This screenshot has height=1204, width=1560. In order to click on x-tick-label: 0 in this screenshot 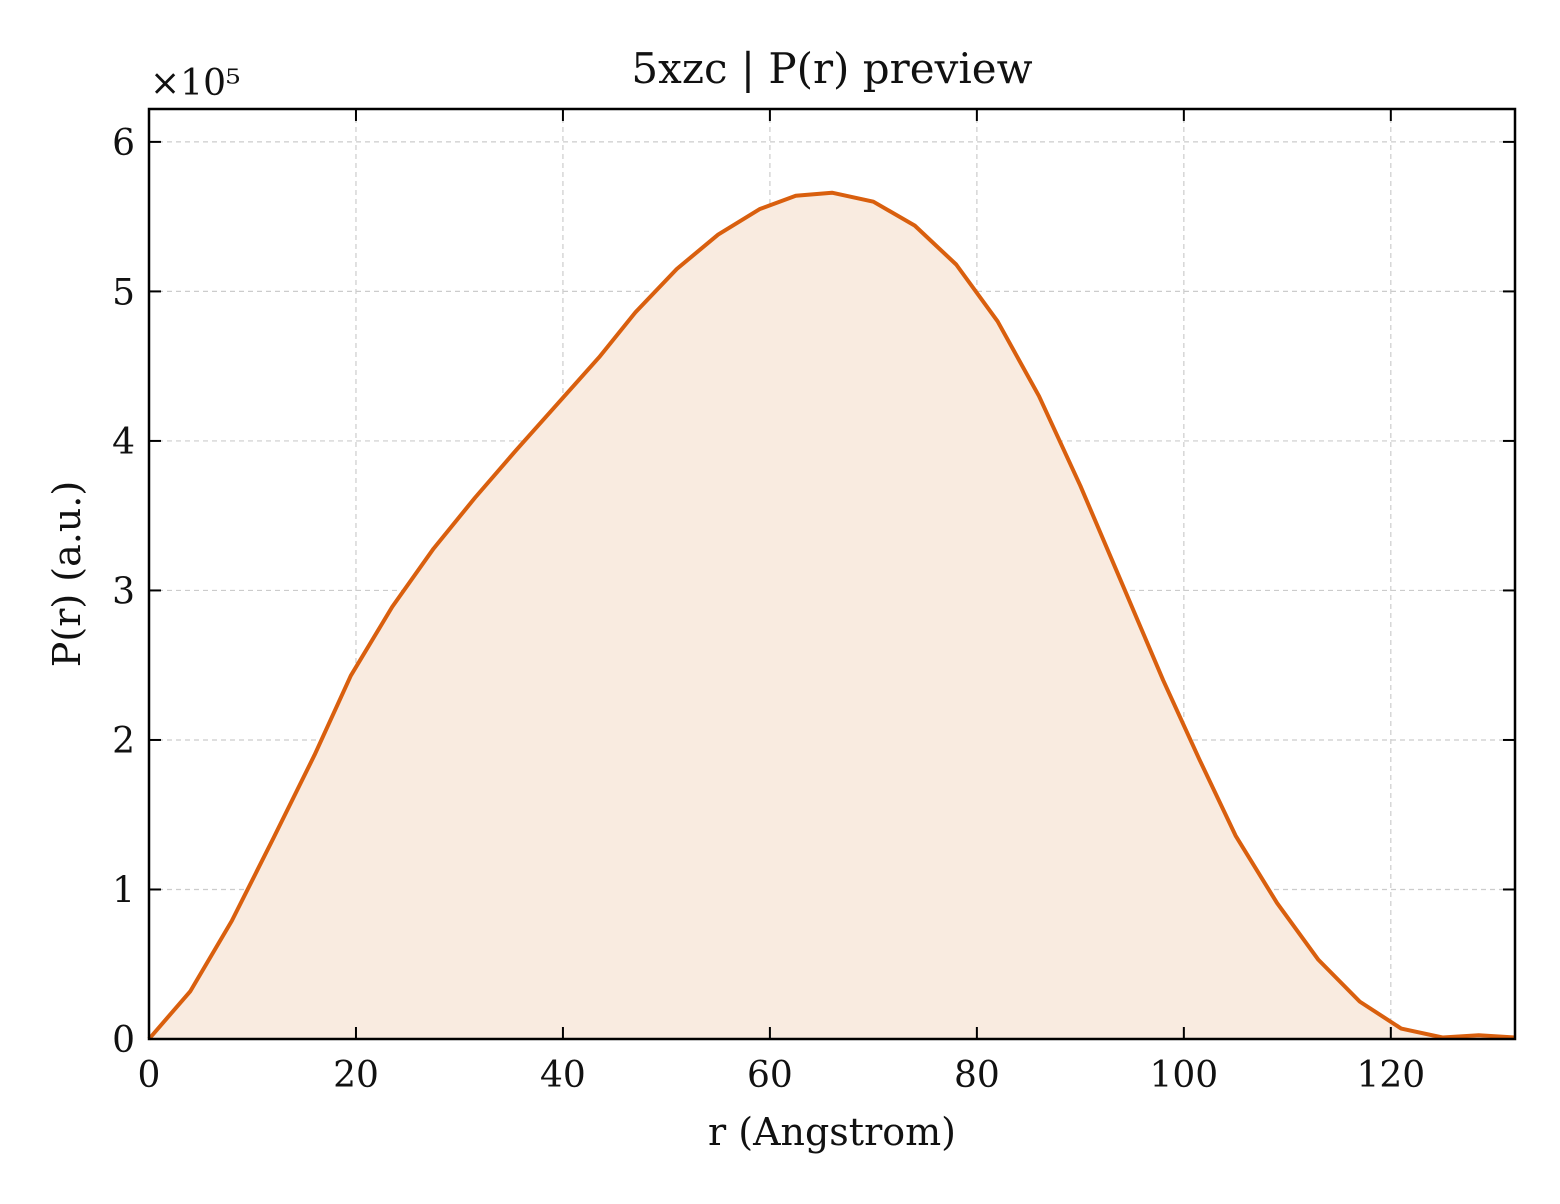, I will do `click(149, 1075)`.